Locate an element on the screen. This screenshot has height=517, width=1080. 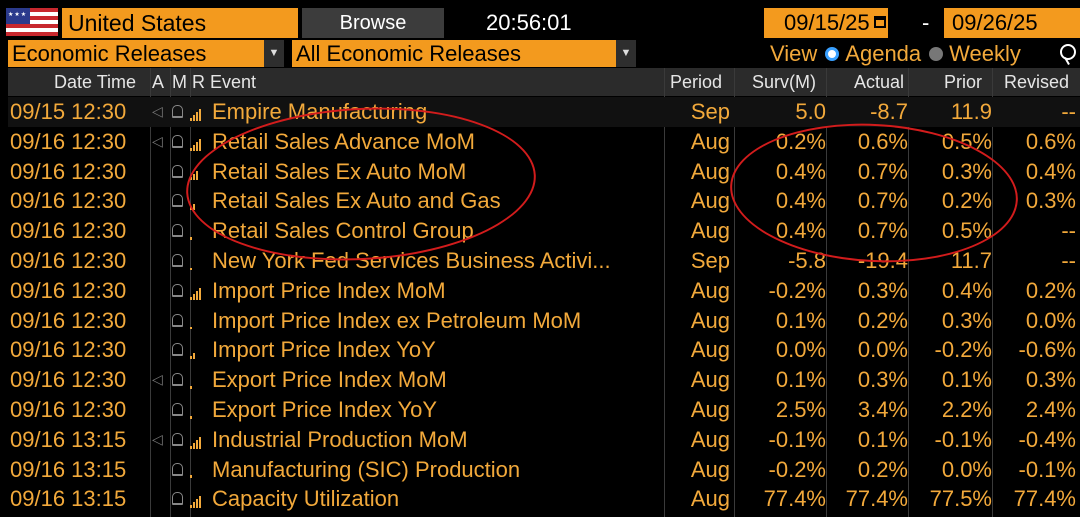
col-event: Event is located at coordinates (233, 82).